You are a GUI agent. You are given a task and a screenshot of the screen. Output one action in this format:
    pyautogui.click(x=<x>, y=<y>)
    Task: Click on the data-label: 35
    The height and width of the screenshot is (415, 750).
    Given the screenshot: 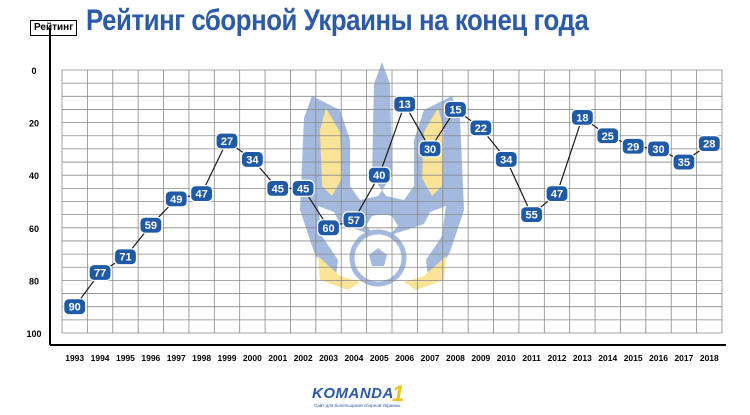 What is the action you would take?
    pyautogui.click(x=684, y=163)
    